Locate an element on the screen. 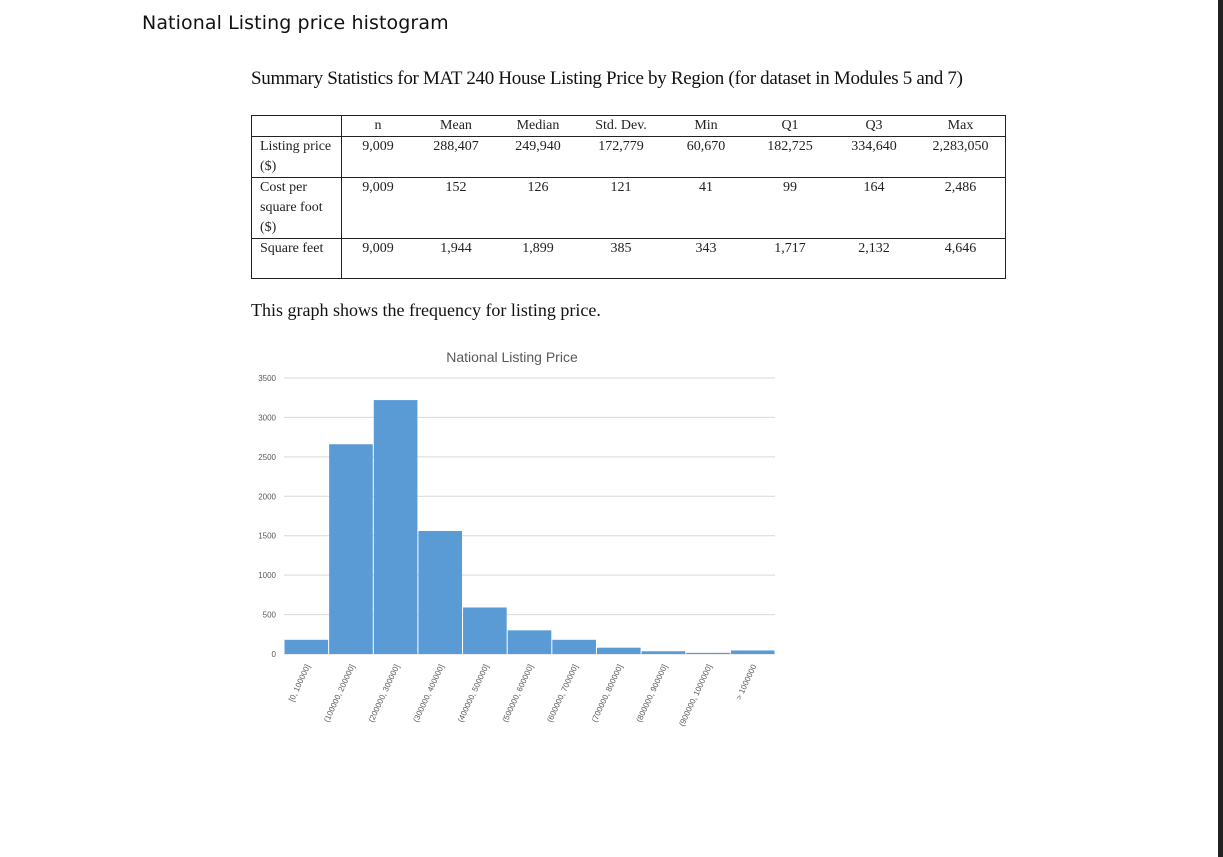 This screenshot has width=1223, height=857. table-cell: 126 is located at coordinates (538, 208).